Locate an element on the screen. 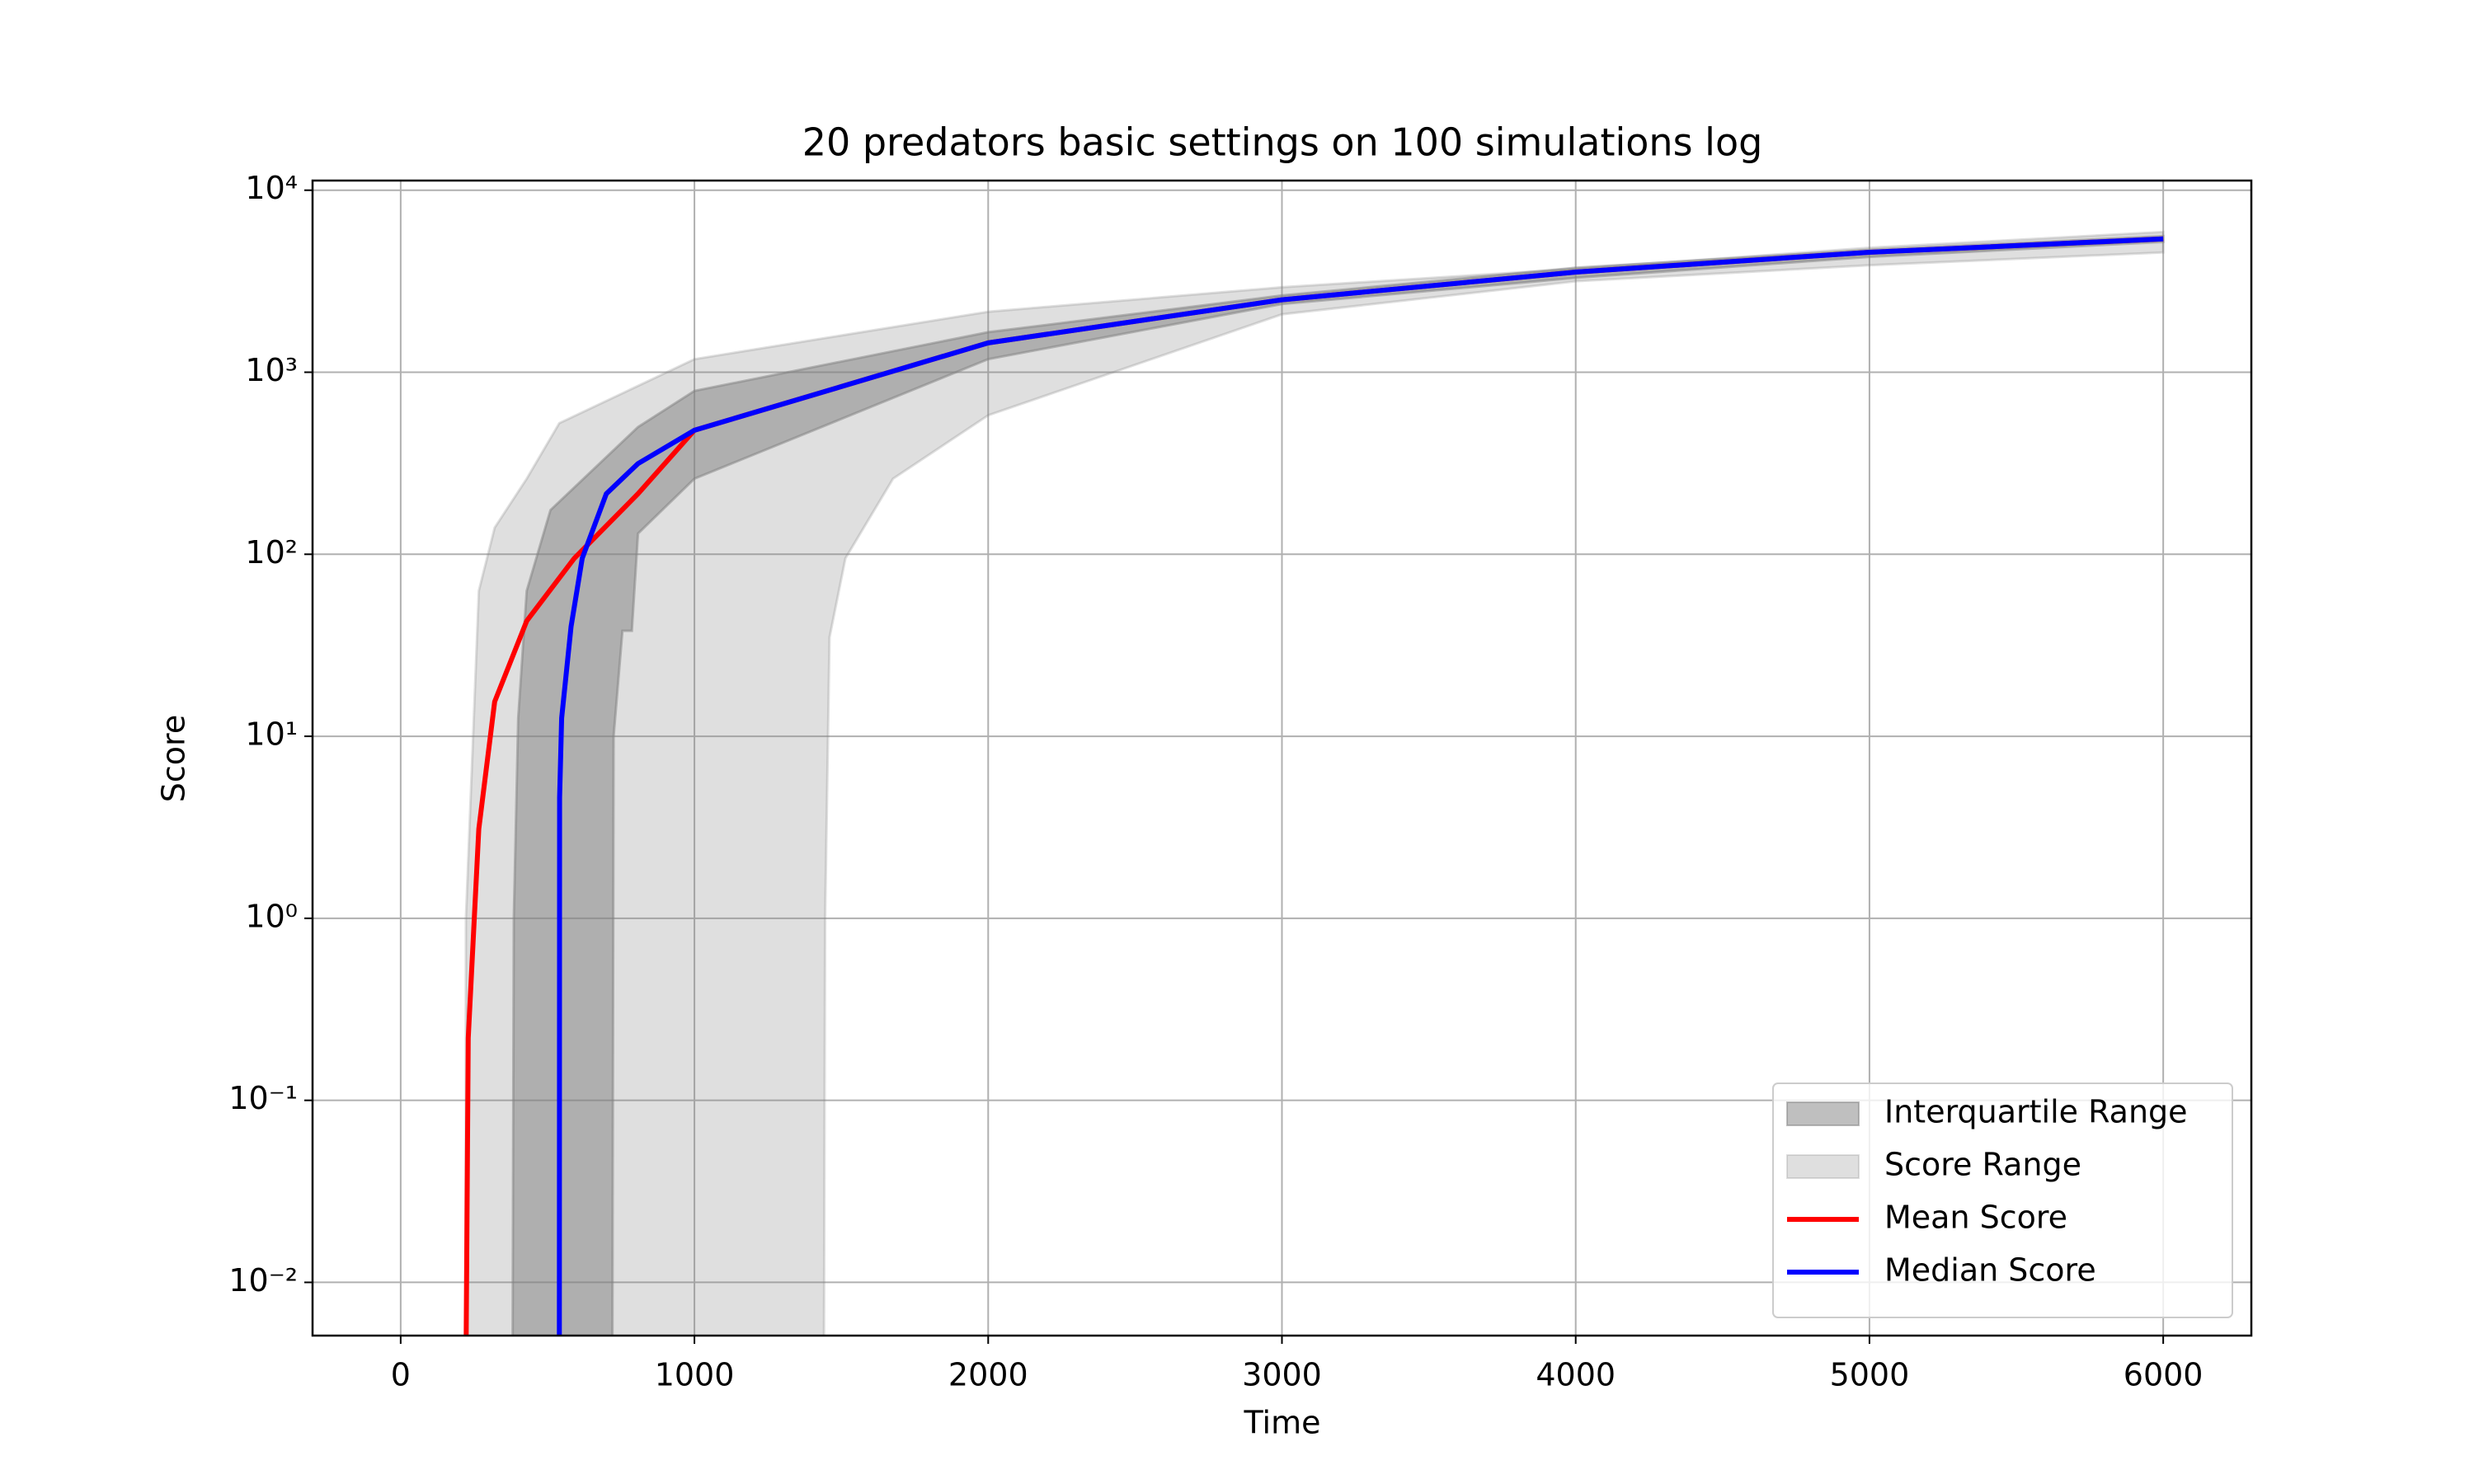 This screenshot has height=1484, width=2474. y-tick-label: 10⁻¹ is located at coordinates (263, 1098).